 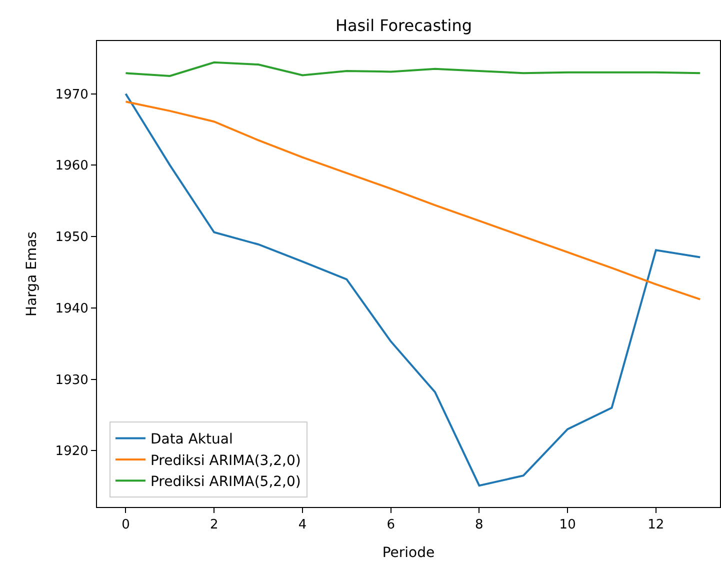 What do you see at coordinates (413, 69) in the screenshot?
I see `line-series` at bounding box center [413, 69].